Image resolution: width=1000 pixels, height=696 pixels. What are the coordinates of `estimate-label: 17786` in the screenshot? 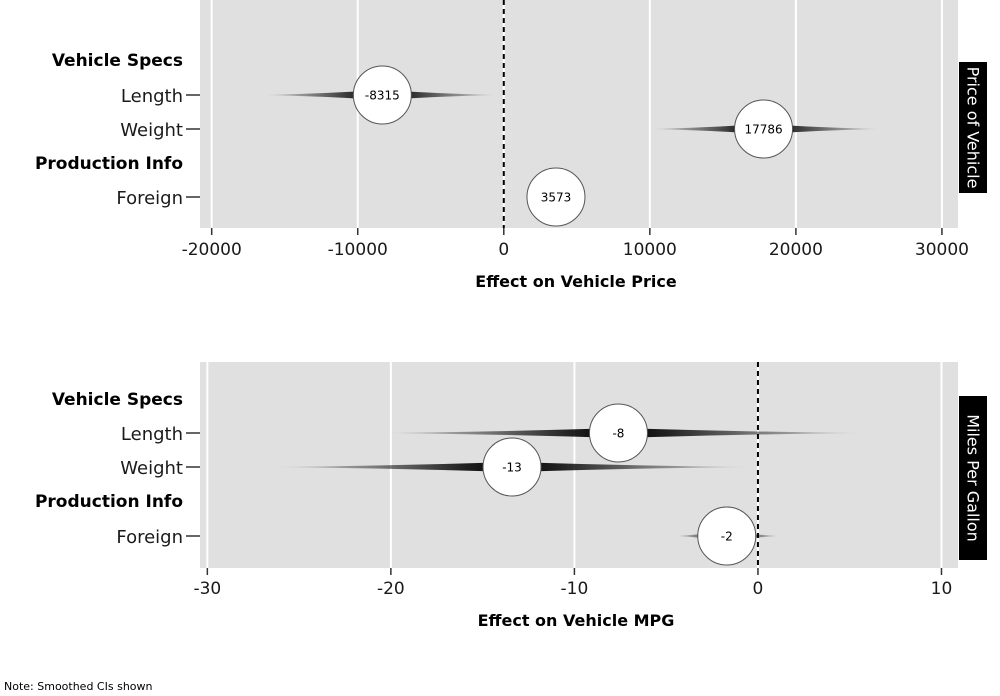 It's located at (763, 130).